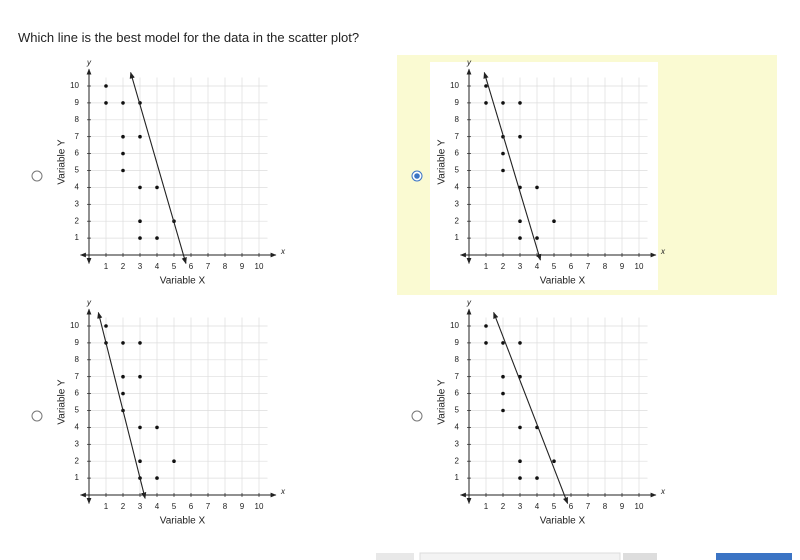  Describe the element at coordinates (544, 176) in the screenshot. I see `chart-background` at that location.